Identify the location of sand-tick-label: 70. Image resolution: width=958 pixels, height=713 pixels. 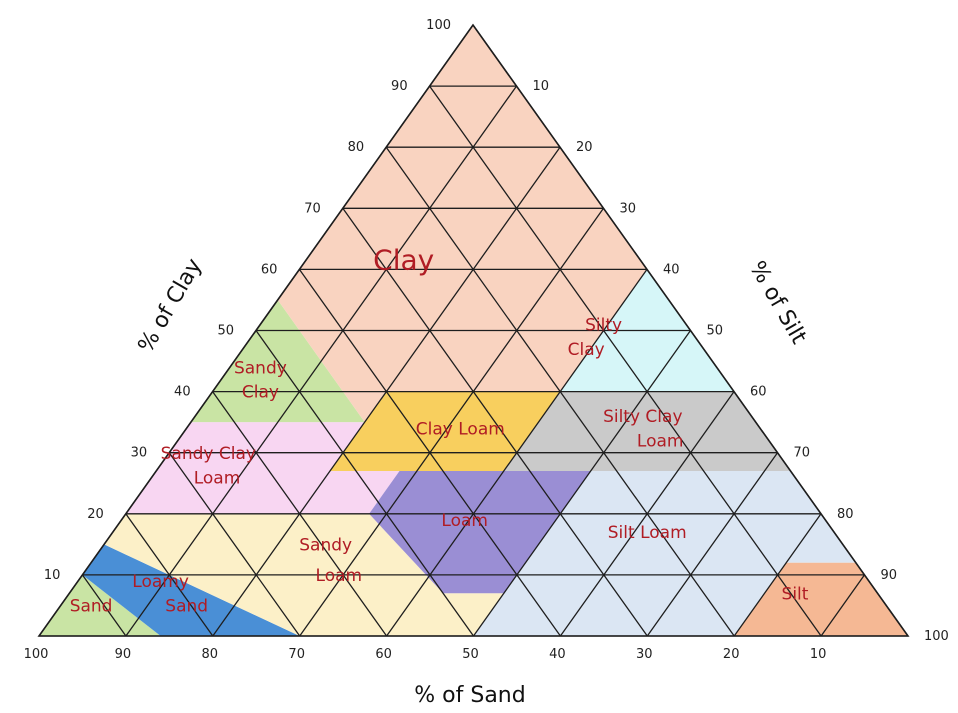
(296, 654).